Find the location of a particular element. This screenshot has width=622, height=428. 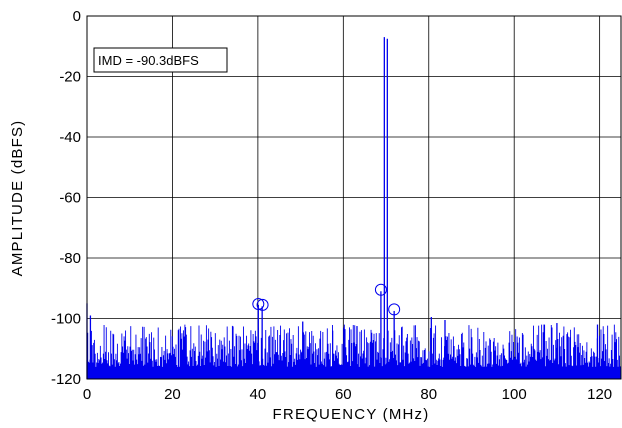

annotation-box is located at coordinates (160, 60).